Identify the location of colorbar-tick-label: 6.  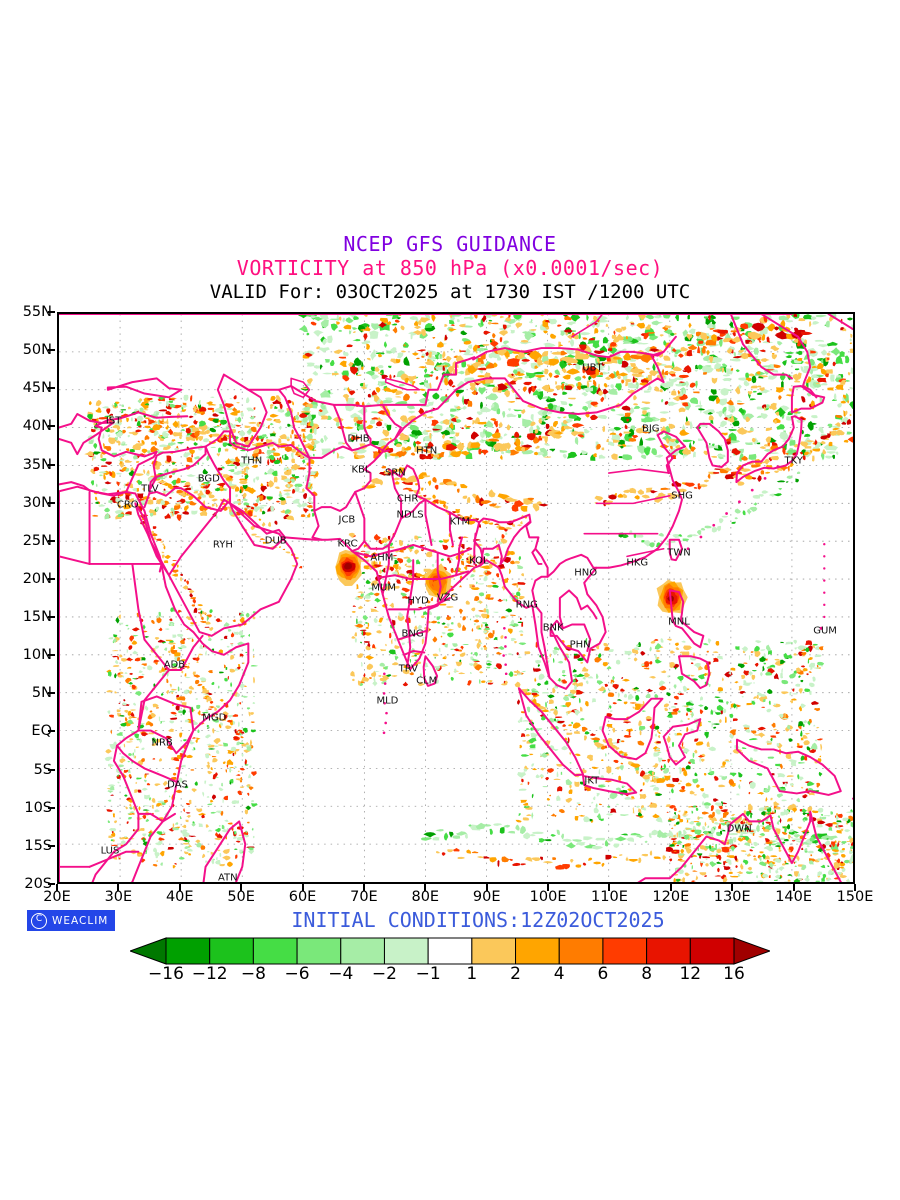
(603, 974).